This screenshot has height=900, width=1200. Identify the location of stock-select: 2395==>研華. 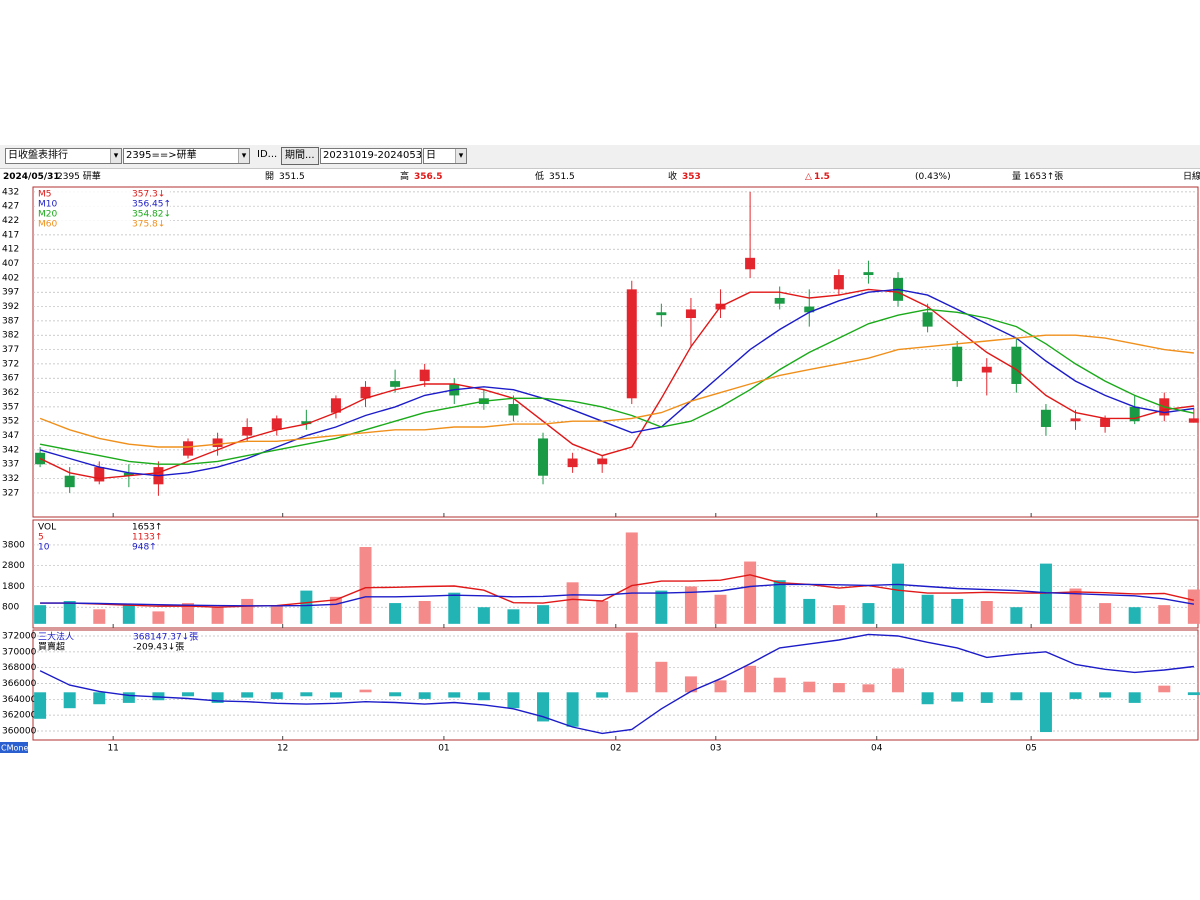
(186, 156).